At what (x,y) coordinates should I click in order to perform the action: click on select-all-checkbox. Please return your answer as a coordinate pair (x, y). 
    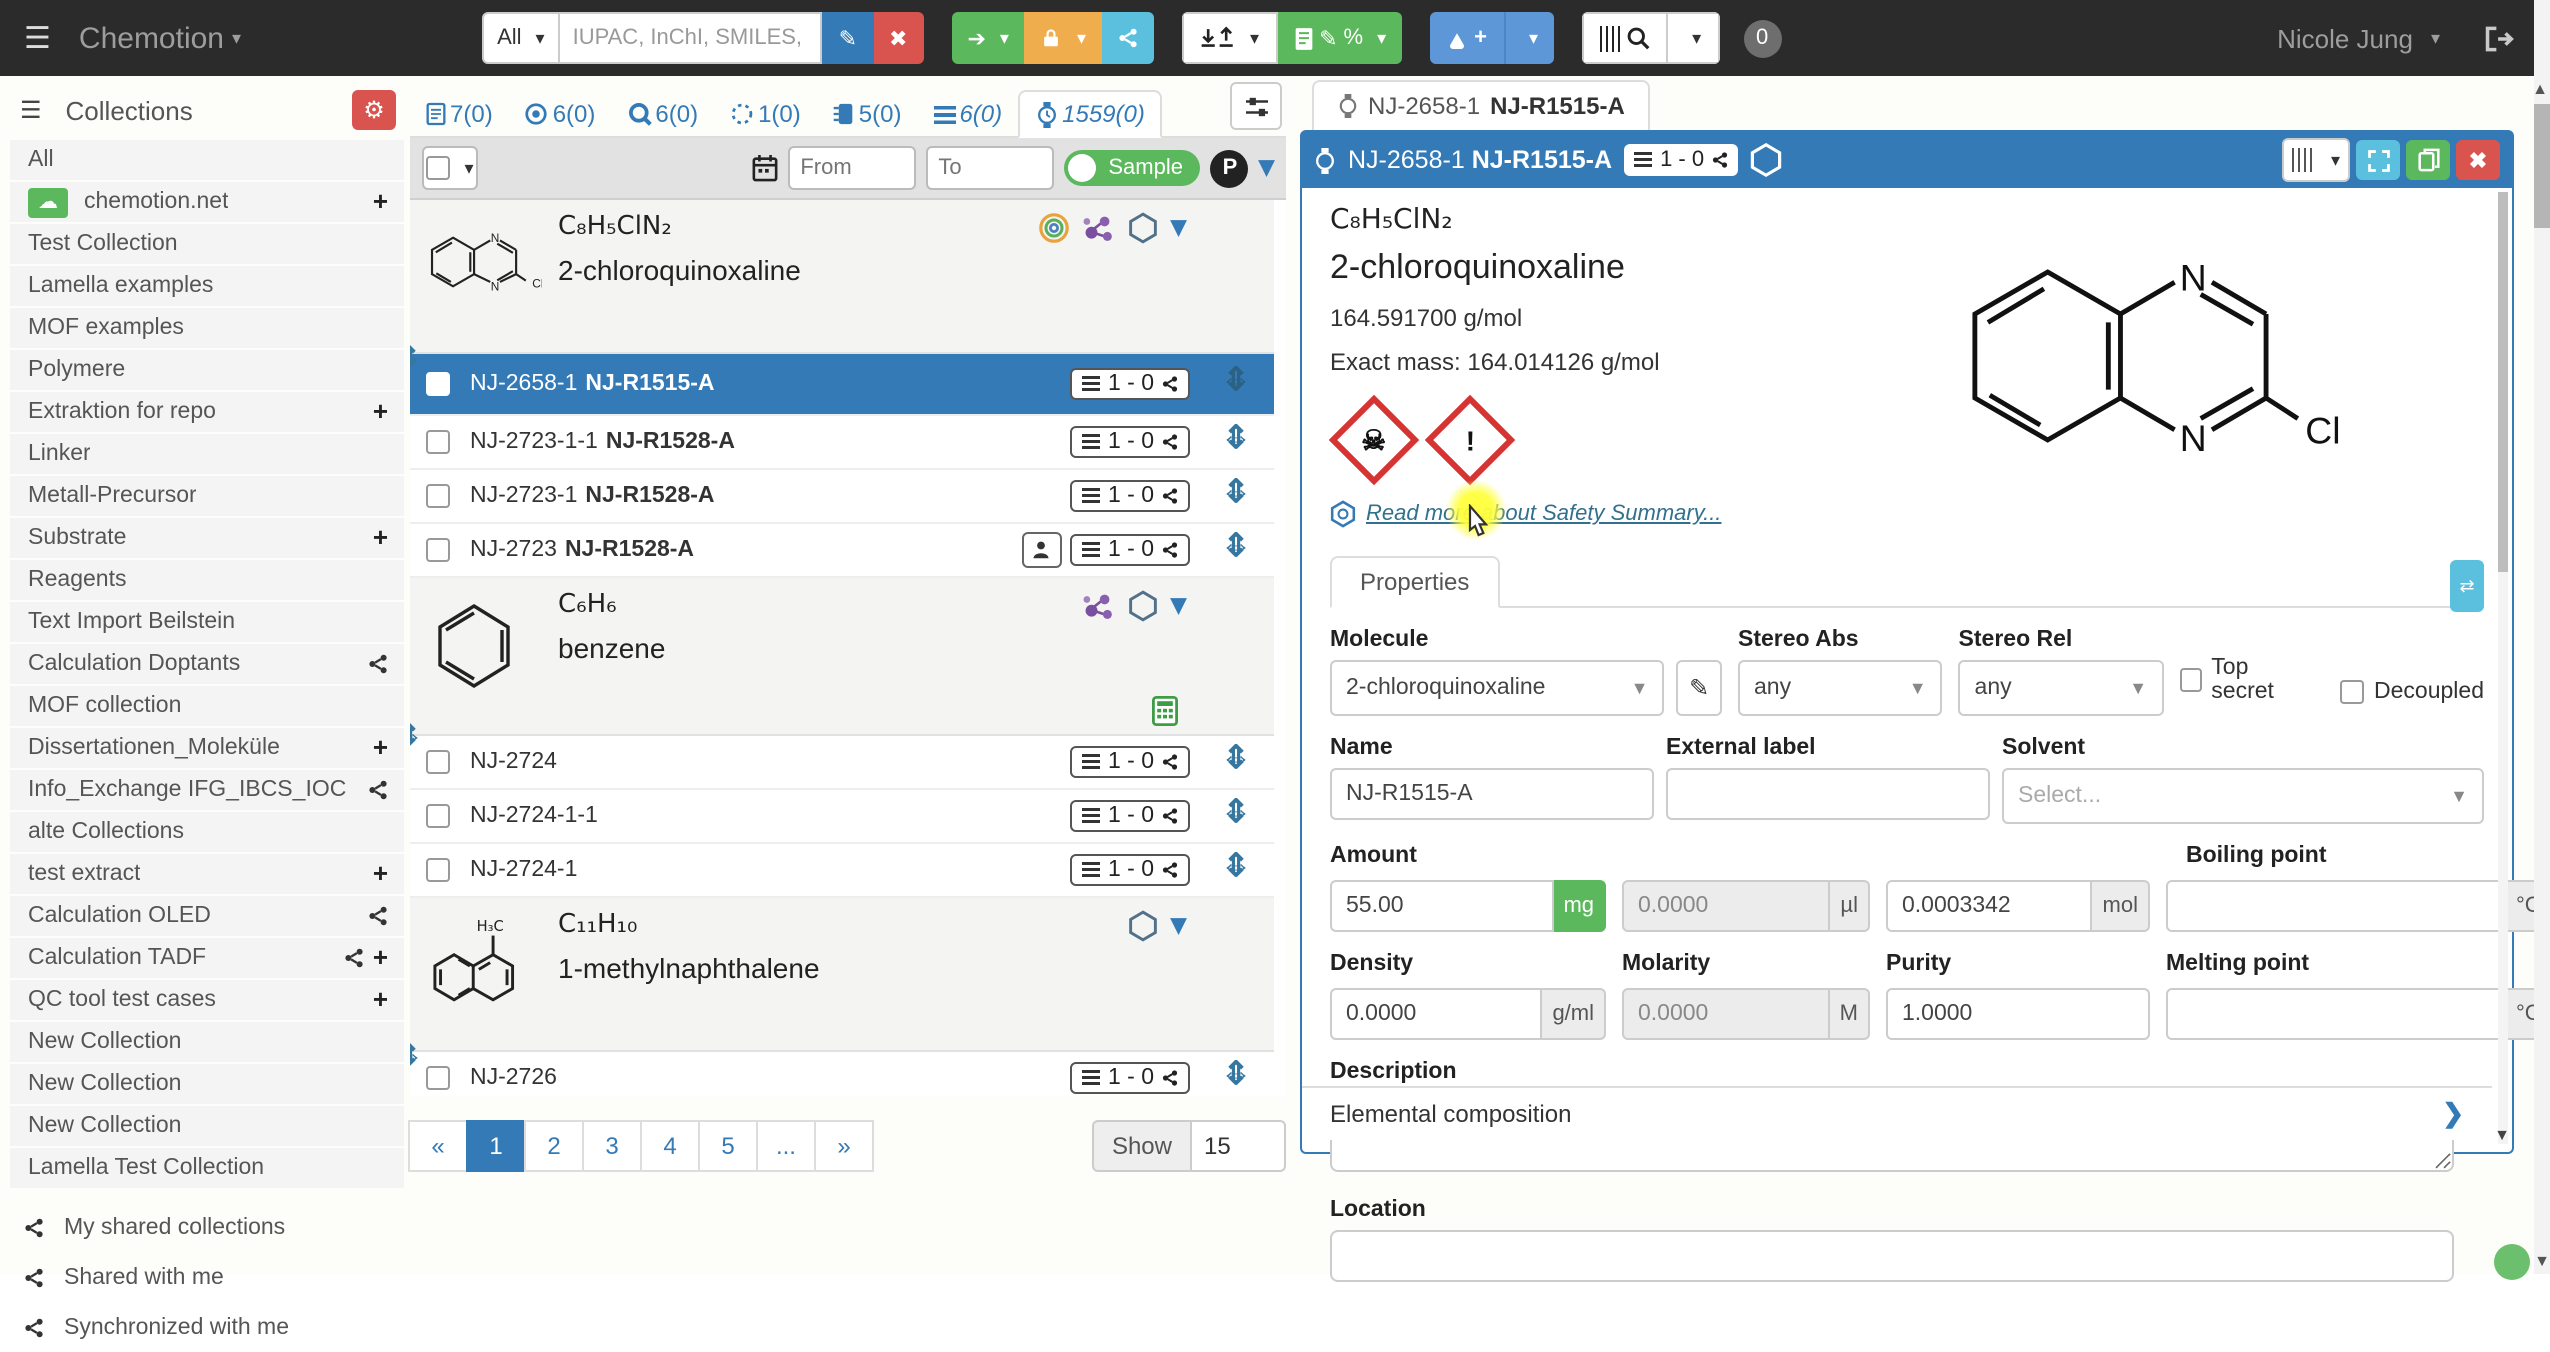
    Looking at the image, I should click on (438, 168).